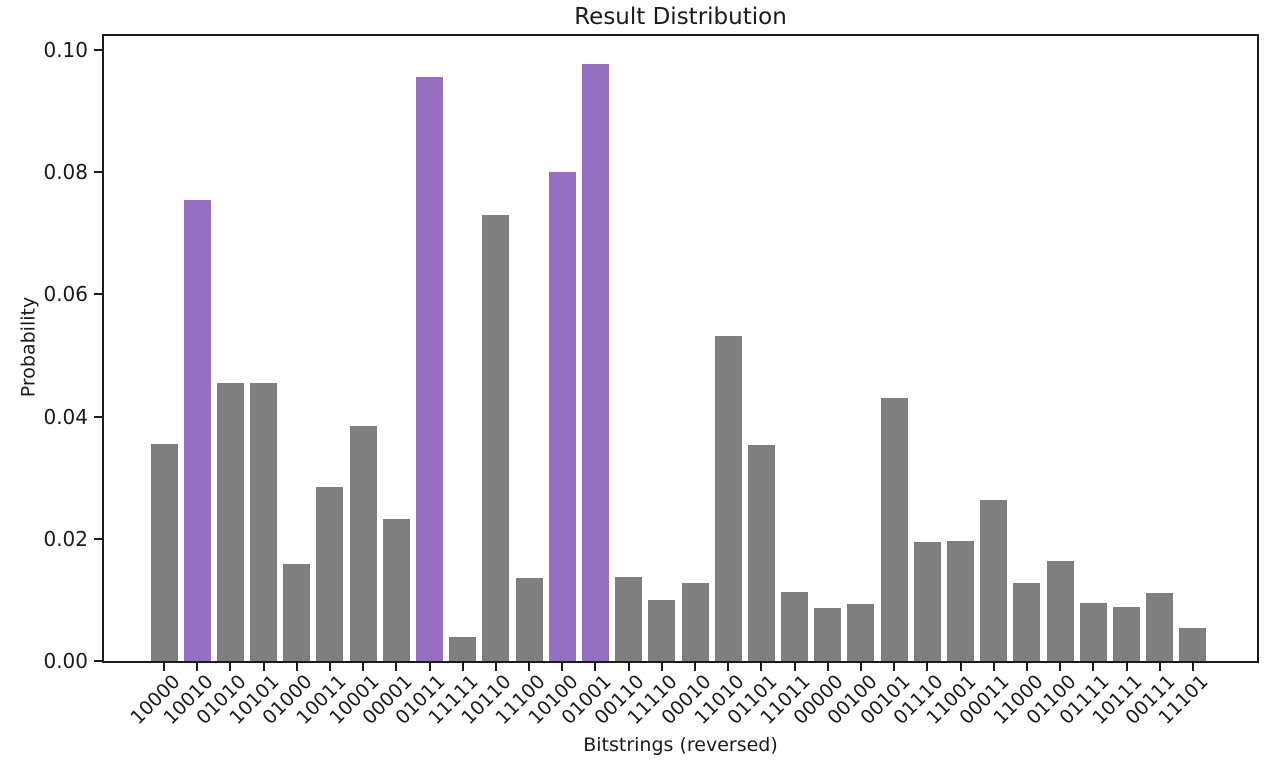 The width and height of the screenshot is (1282, 768). Describe the element at coordinates (65, 50) in the screenshot. I see `y-tick-label: 0.10` at that location.